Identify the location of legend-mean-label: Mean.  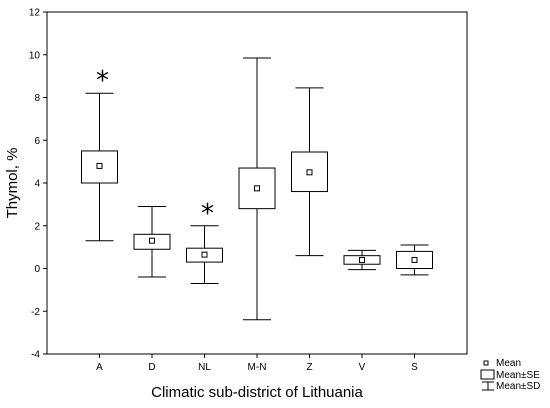
(508, 363).